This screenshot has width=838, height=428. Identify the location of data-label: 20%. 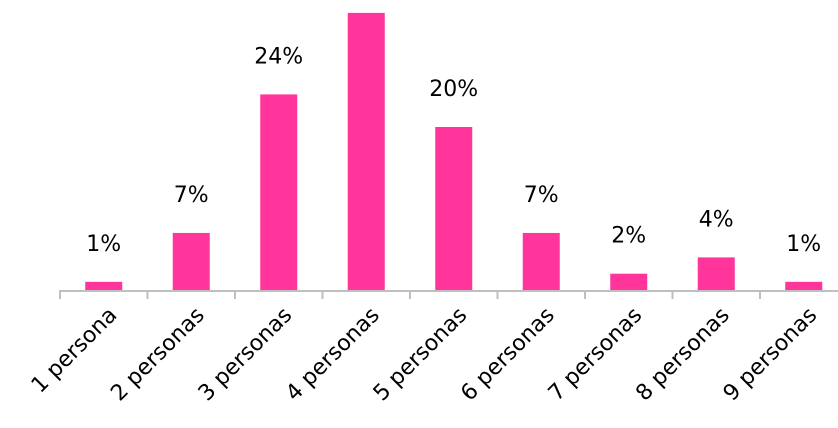
(453, 89).